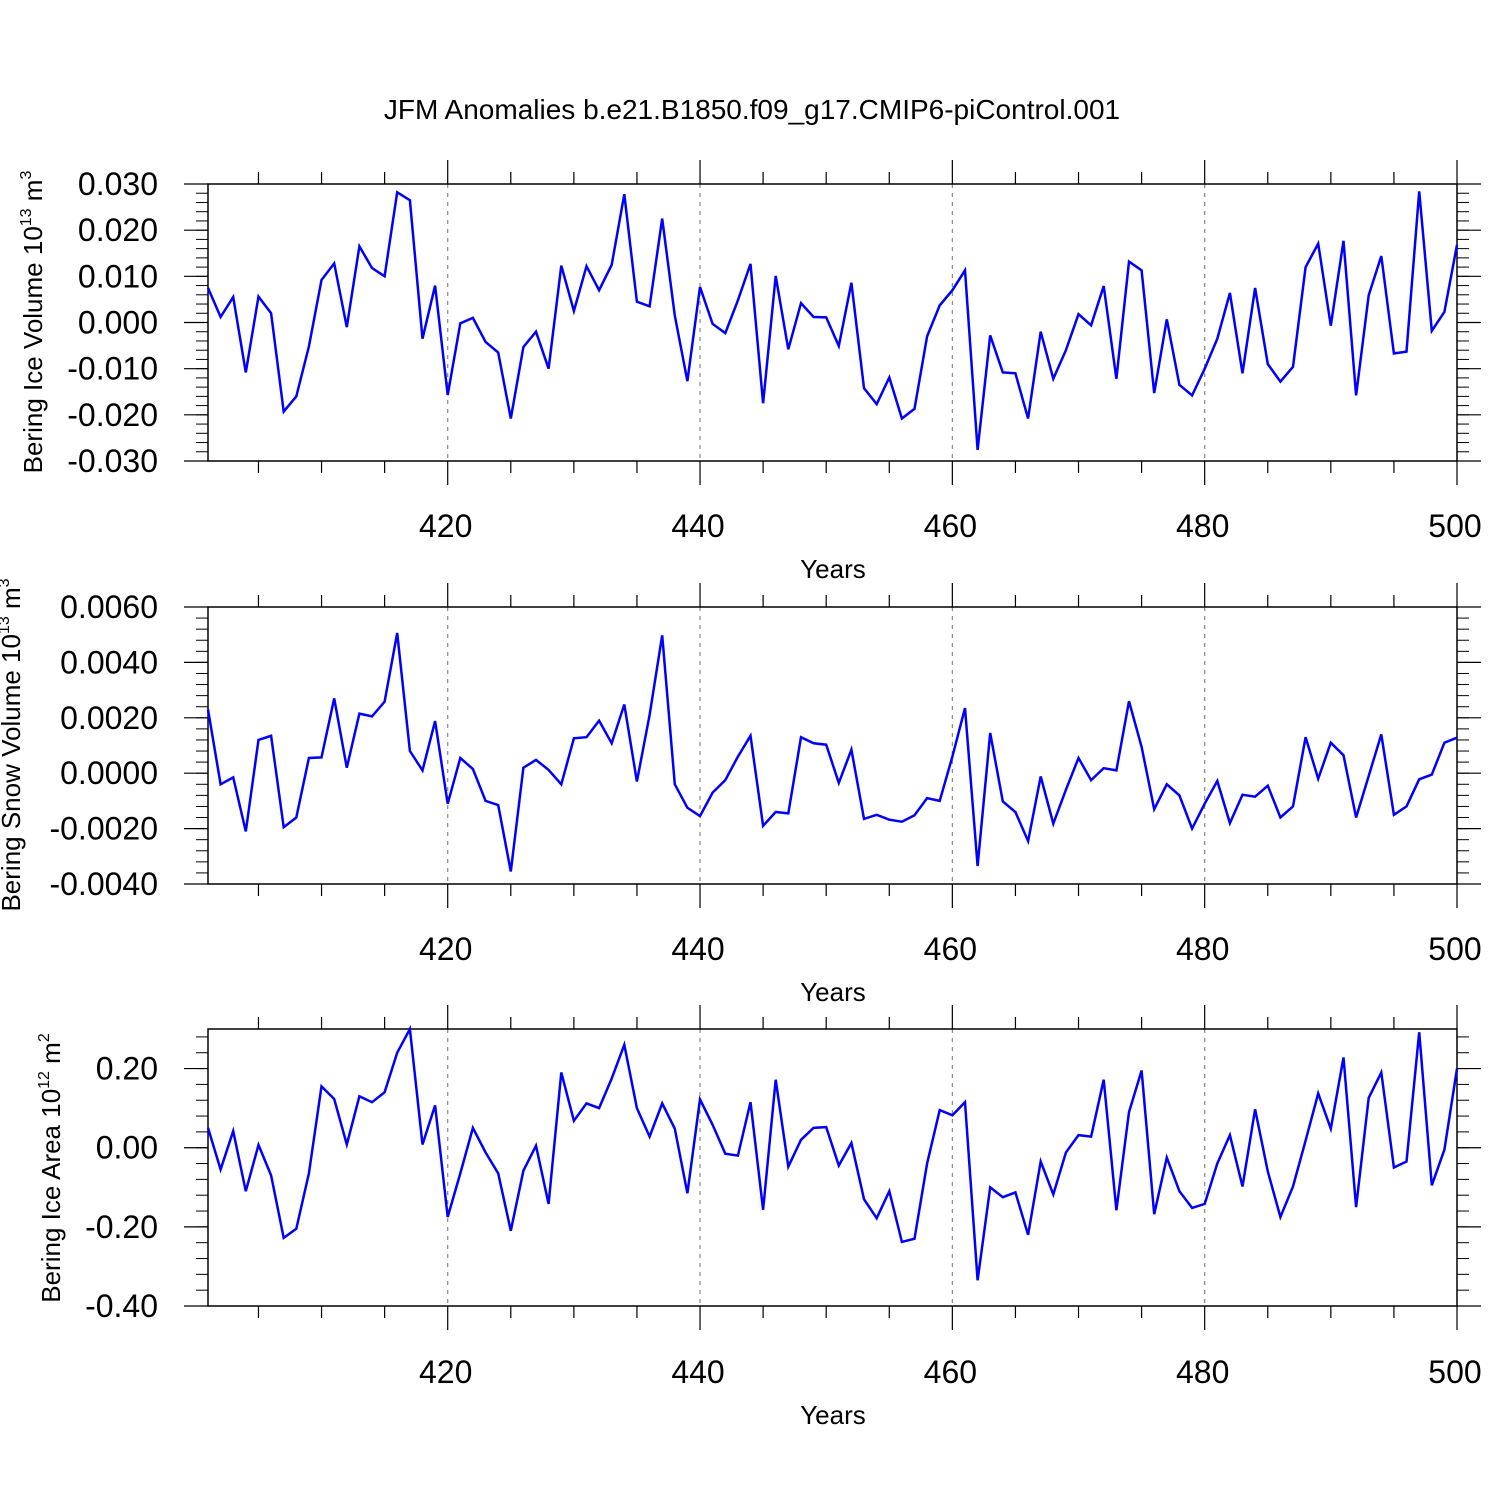 This screenshot has height=1500, width=1500. Describe the element at coordinates (103, 829) in the screenshot. I see `y-tick-label: -0.0020` at that location.